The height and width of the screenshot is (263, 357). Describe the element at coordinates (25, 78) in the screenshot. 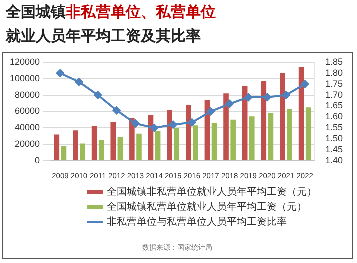

I see `y-tick-label: 100000` at that location.